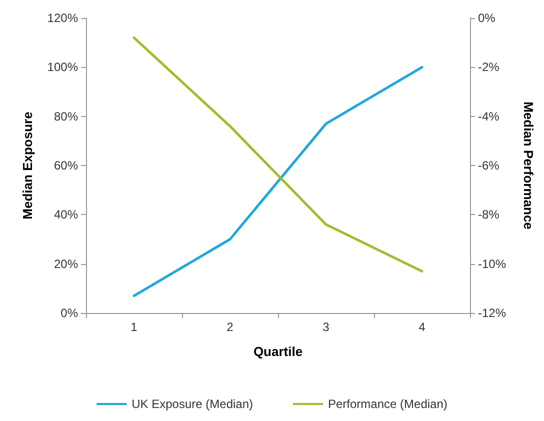  Describe the element at coordinates (230, 327) in the screenshot. I see `x-tick-label: 2` at that location.